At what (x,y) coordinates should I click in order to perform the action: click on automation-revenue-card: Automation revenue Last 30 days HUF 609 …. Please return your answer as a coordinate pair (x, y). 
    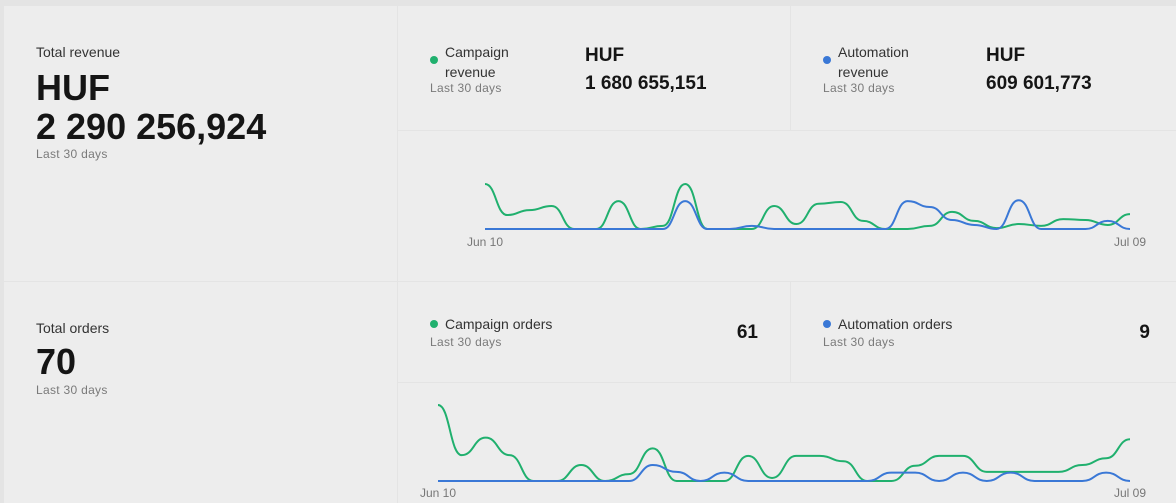
    Looking at the image, I should click on (983, 68).